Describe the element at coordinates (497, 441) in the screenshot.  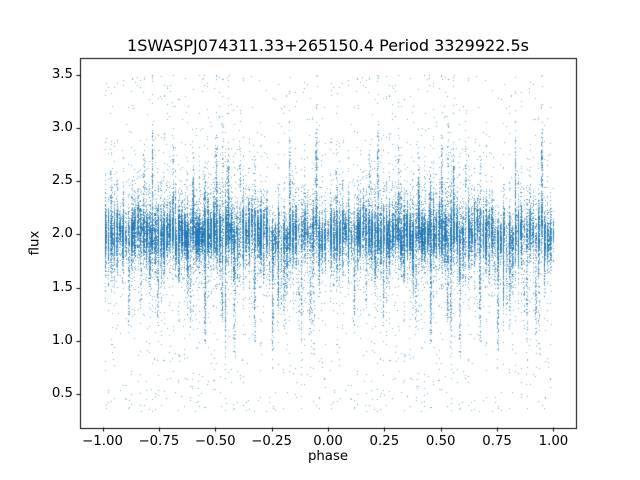
I see `x-tick-label: 0.75` at that location.